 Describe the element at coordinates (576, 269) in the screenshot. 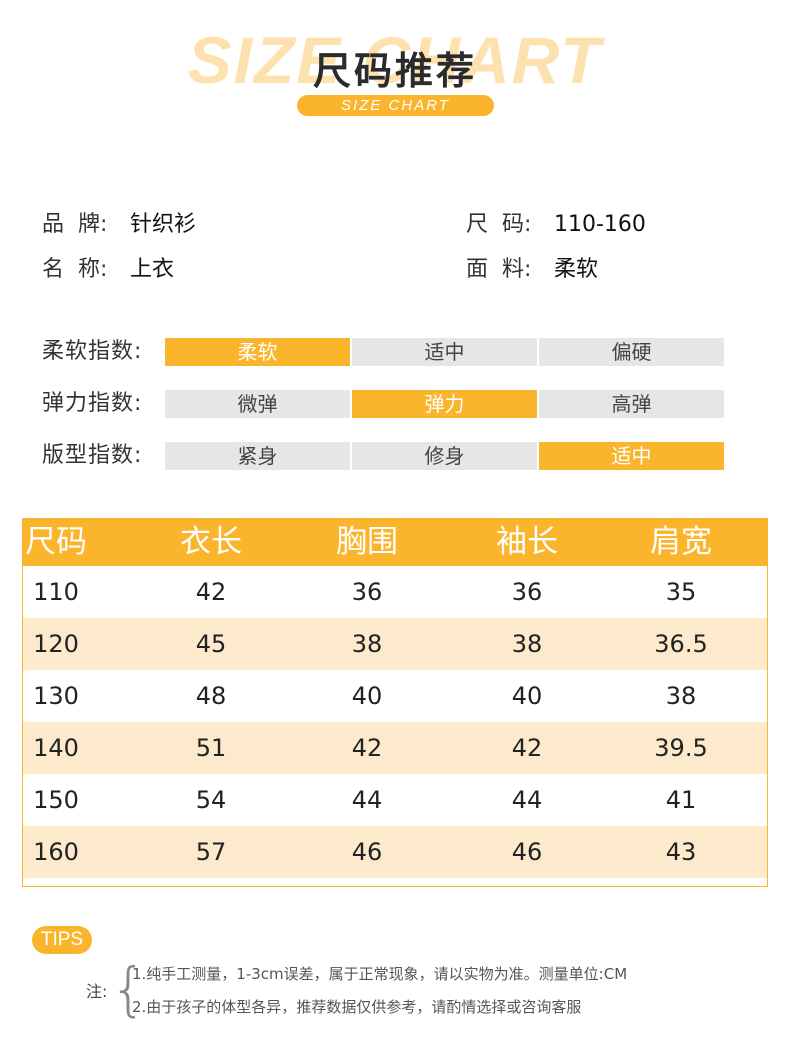

I see `info-value: 柔软` at that location.